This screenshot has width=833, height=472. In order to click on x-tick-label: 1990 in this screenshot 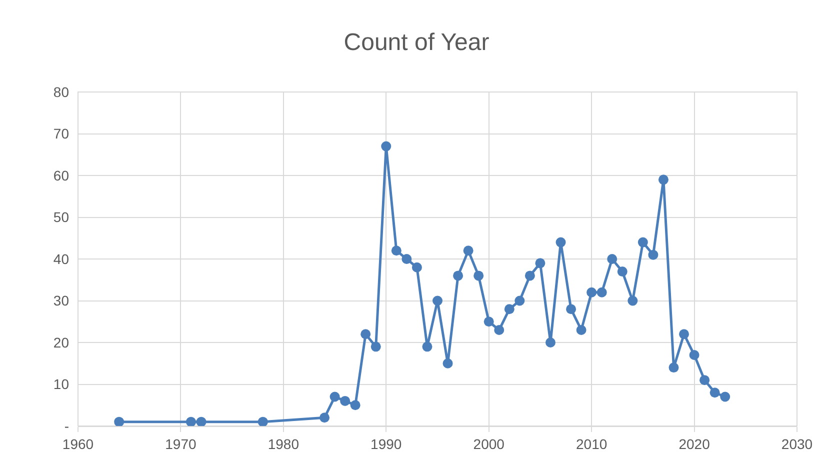, I will do `click(386, 444)`.